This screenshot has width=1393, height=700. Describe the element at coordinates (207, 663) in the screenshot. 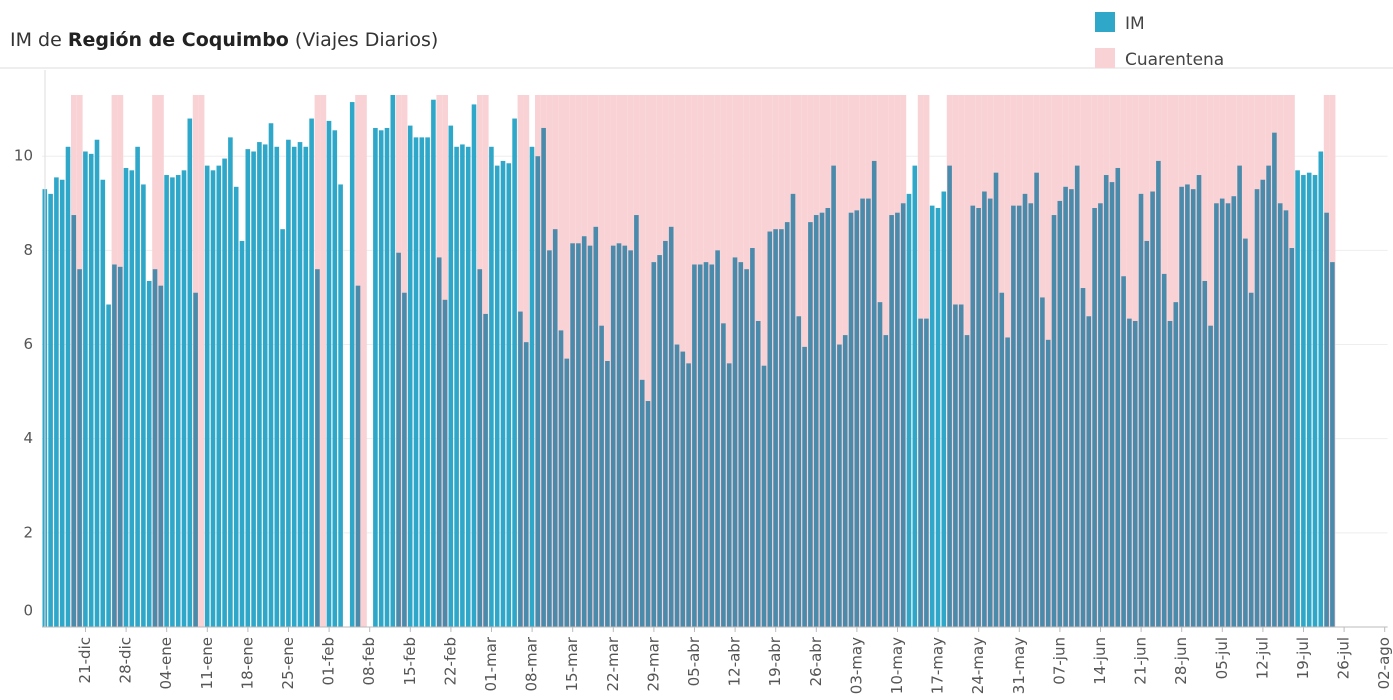

I see `x-tick-label: 11-ene` at that location.